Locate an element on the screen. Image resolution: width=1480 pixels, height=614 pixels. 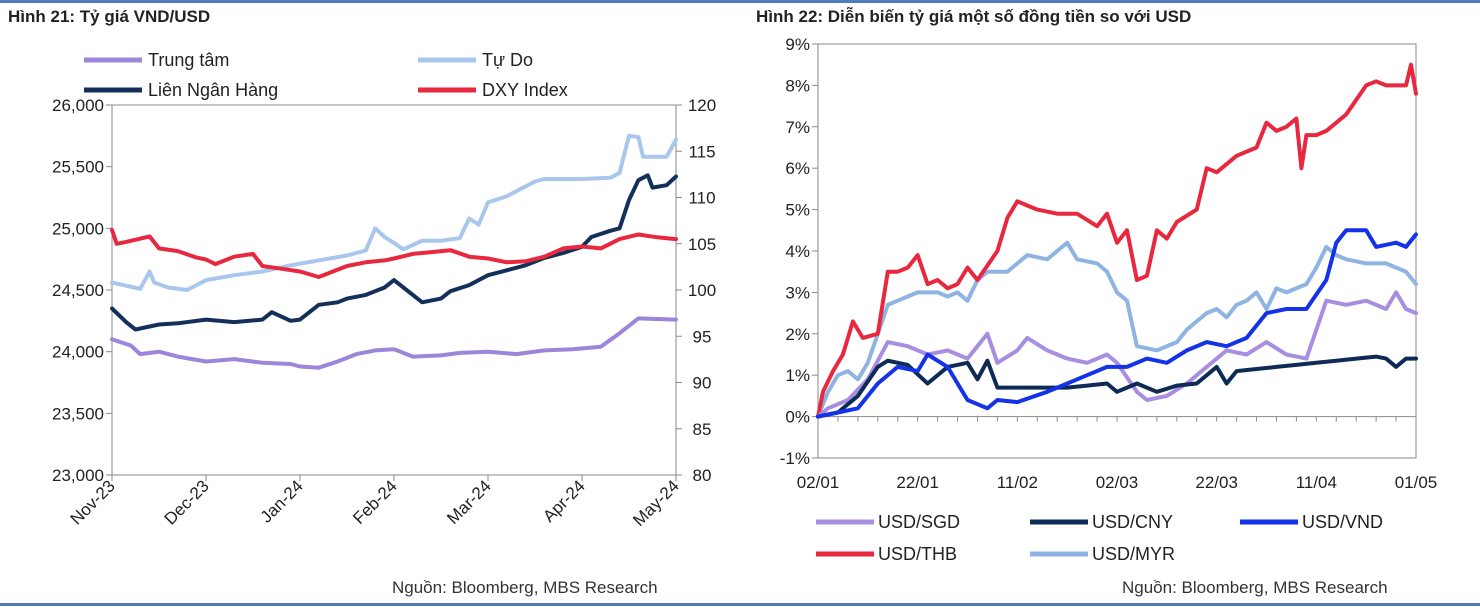
series-line-usd-myr is located at coordinates (1117, 329).